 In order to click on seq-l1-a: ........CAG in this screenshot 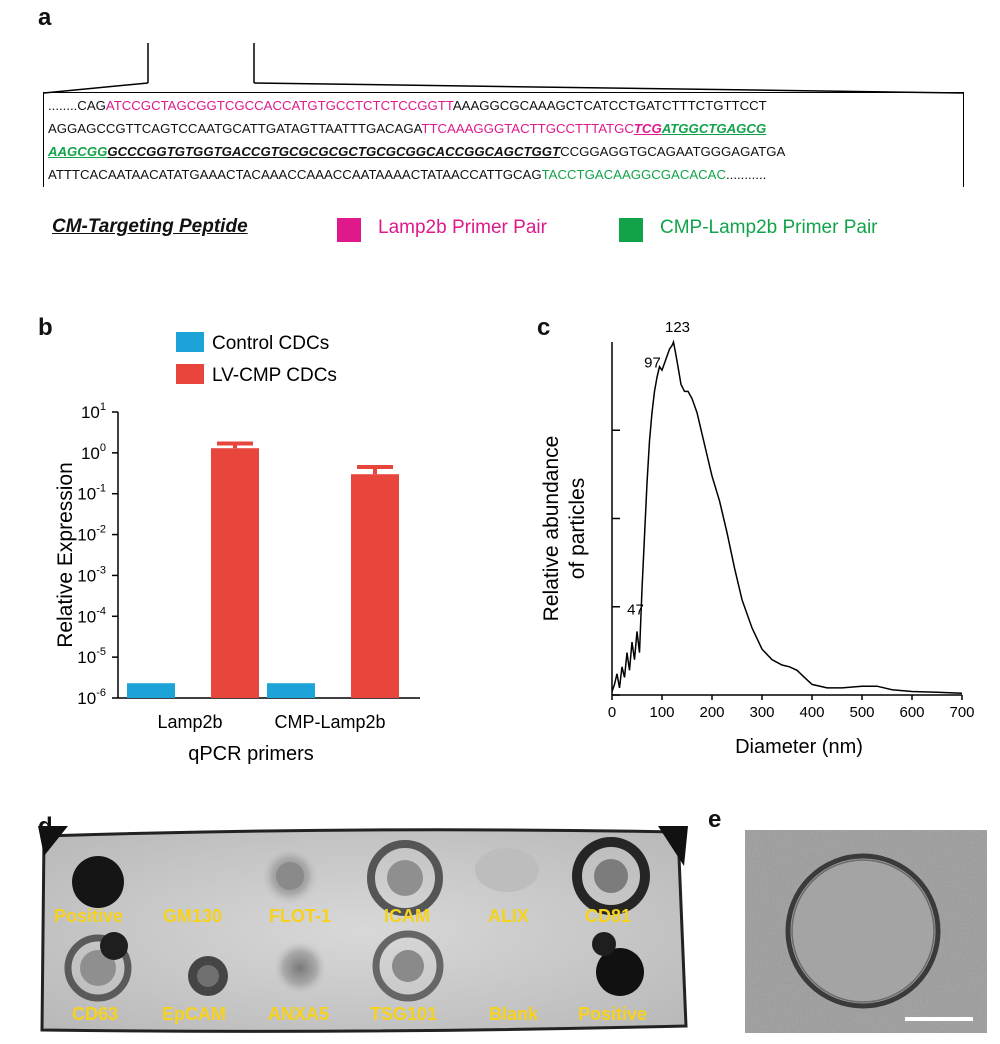, I will do `click(77, 105)`.